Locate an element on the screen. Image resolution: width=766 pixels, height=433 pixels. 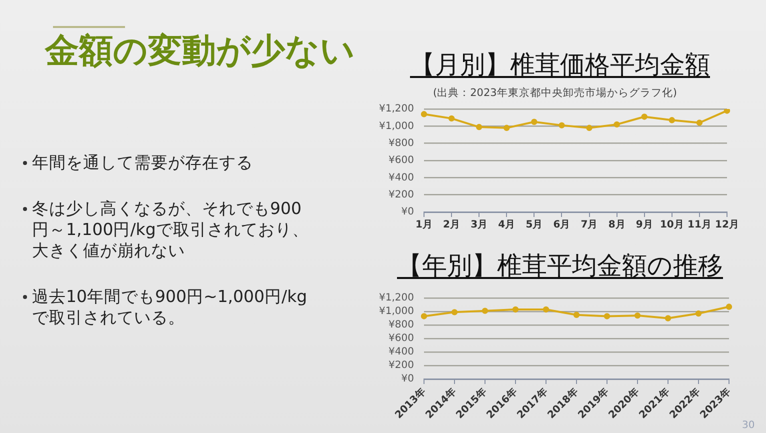
x-tick-label: 6月 is located at coordinates (561, 225).